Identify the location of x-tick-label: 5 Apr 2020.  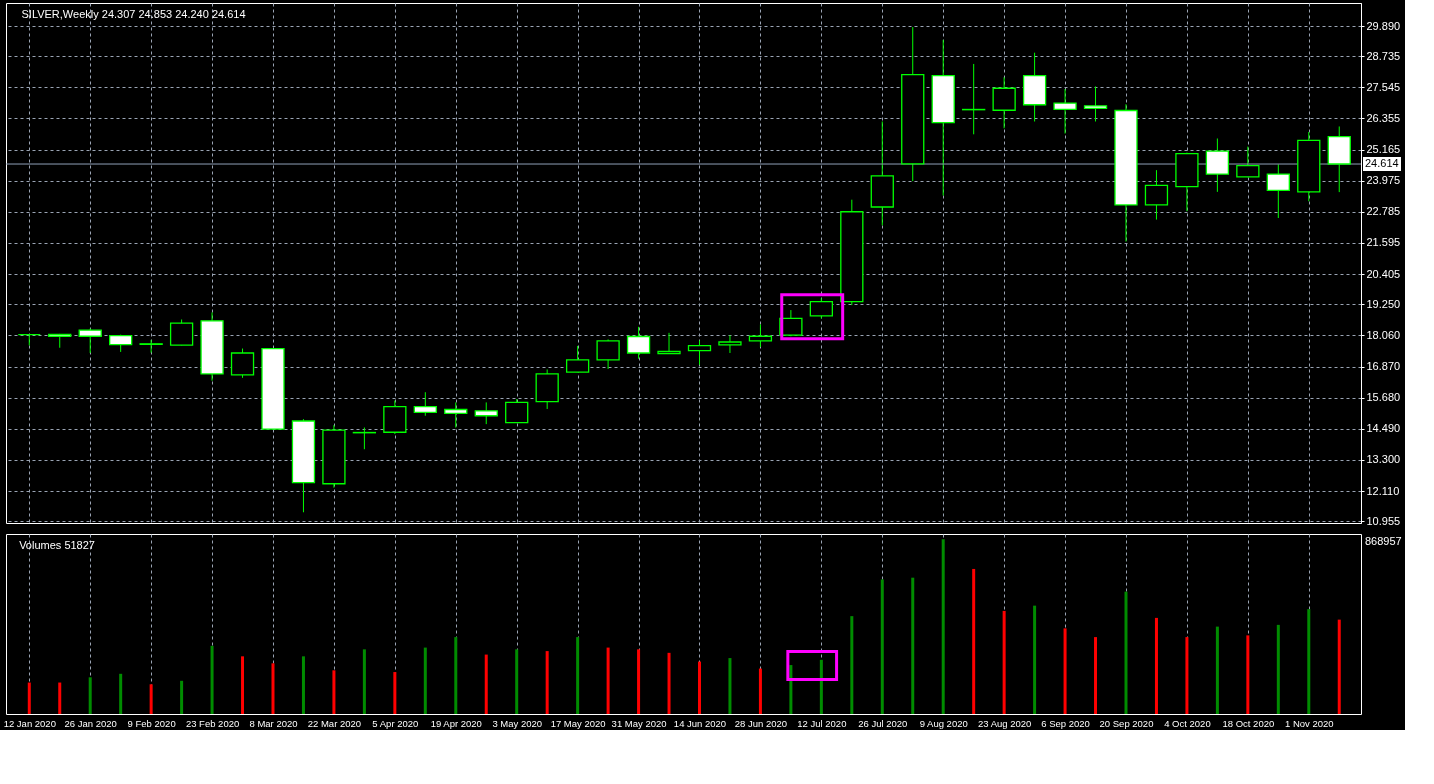
(395, 723).